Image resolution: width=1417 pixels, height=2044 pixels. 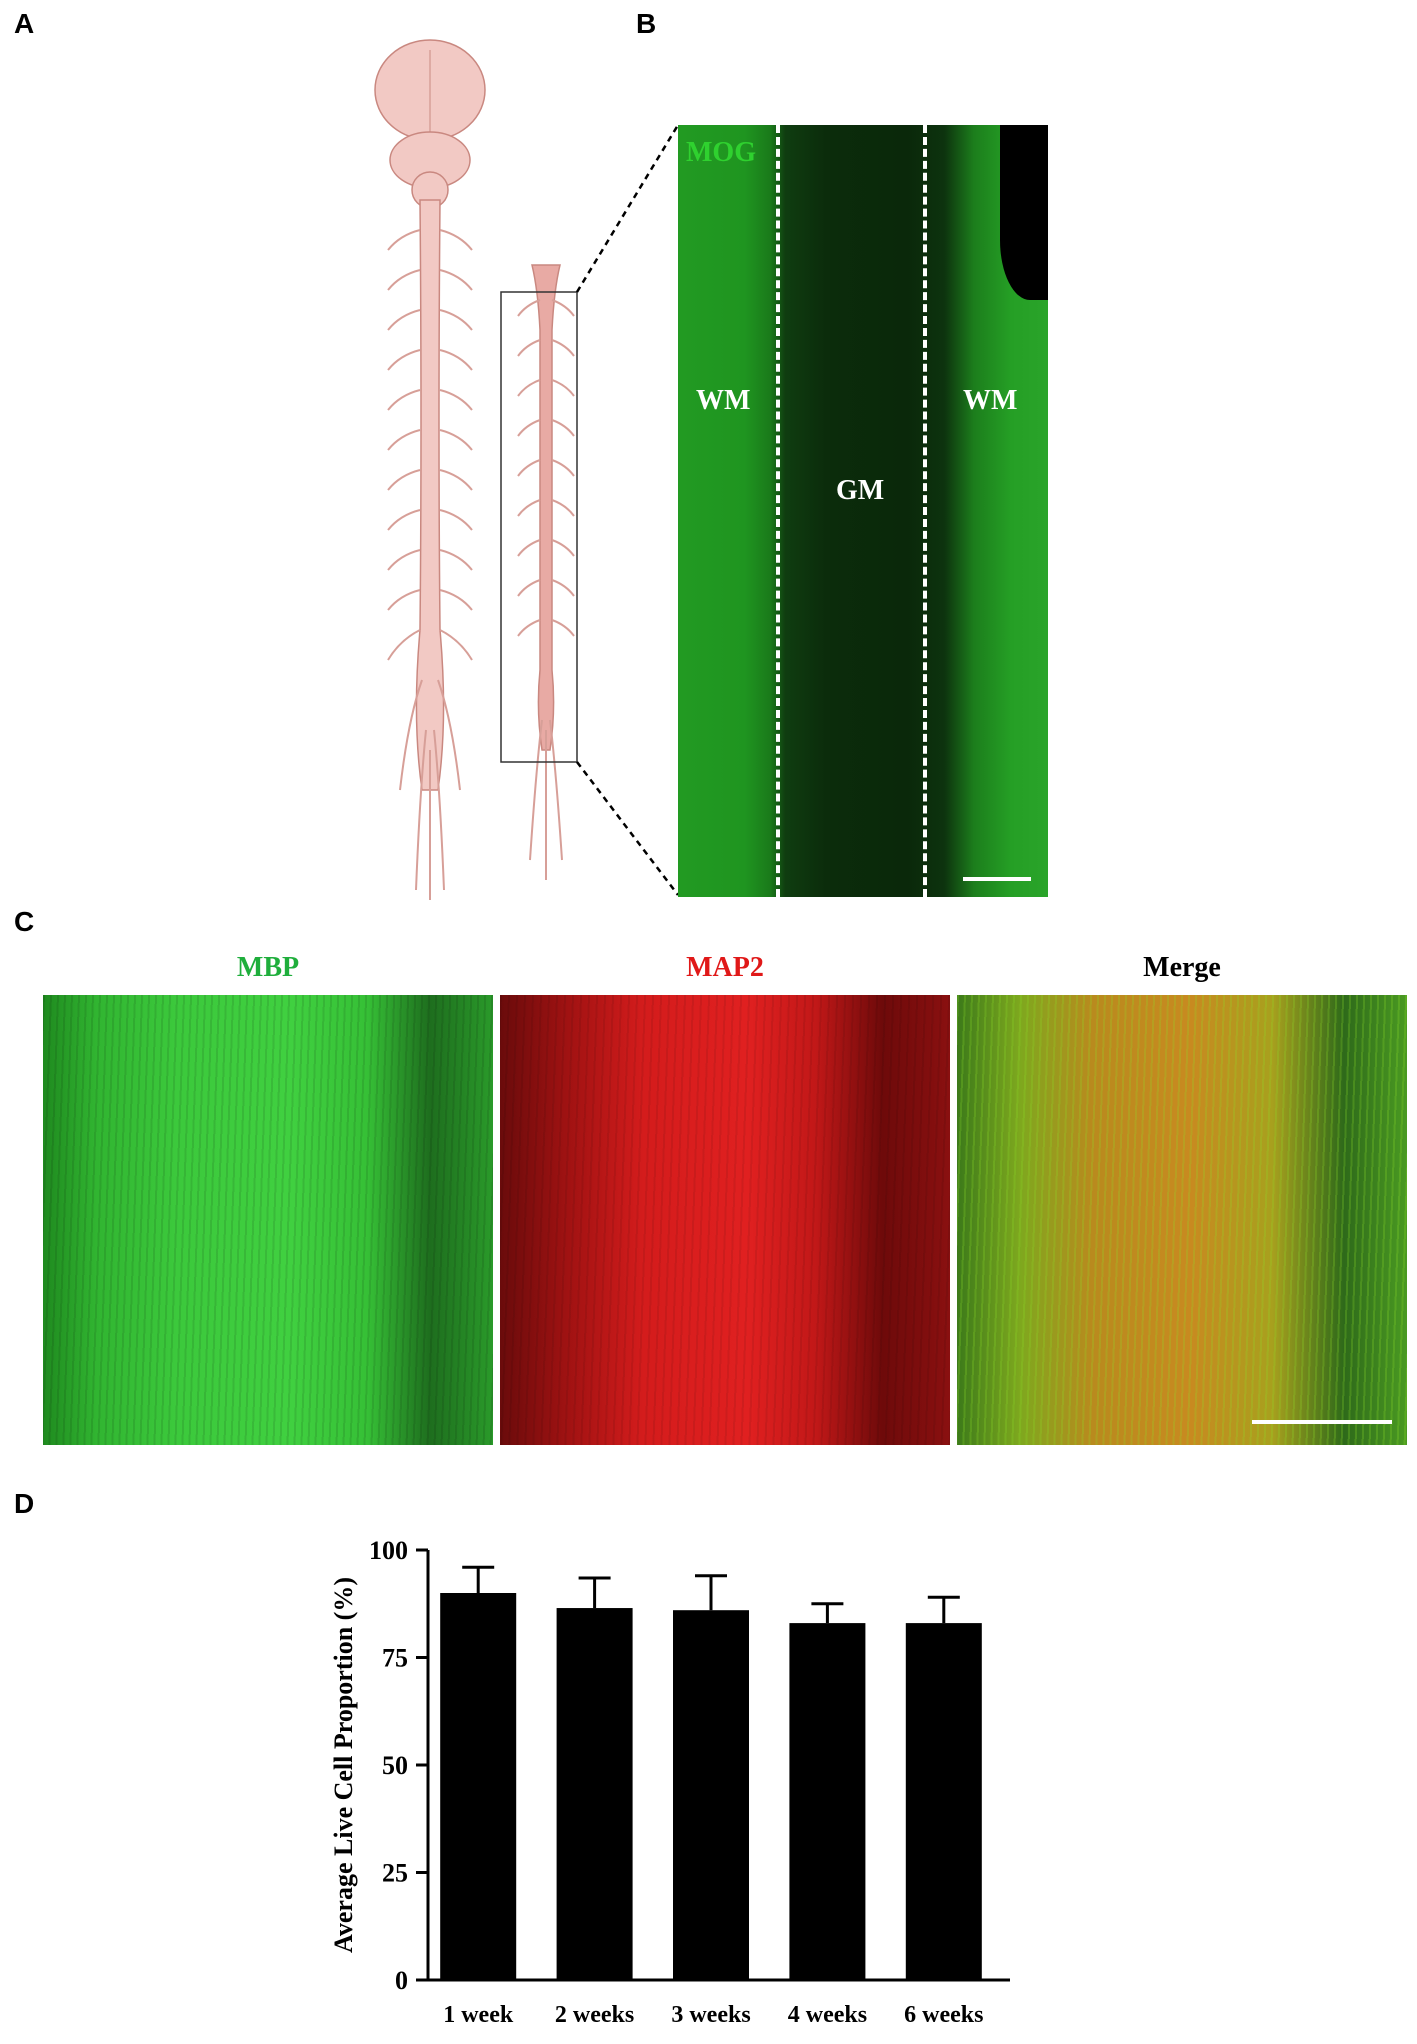 I want to click on mog-stain-label: MOG, so click(x=721, y=152).